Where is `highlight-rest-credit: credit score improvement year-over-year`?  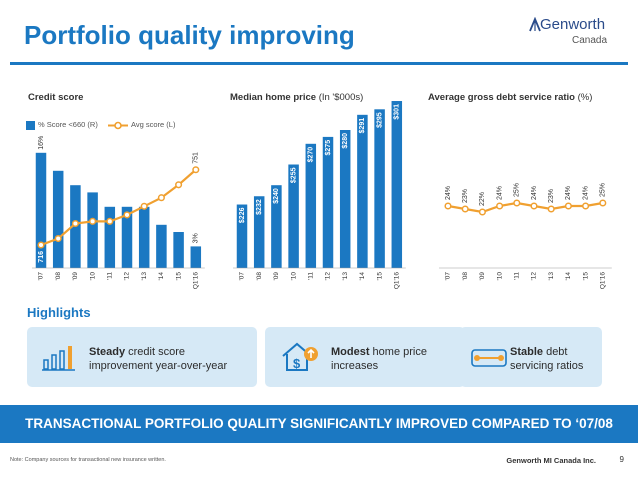 highlight-rest-credit: credit score improvement year-over-year is located at coordinates (158, 359).